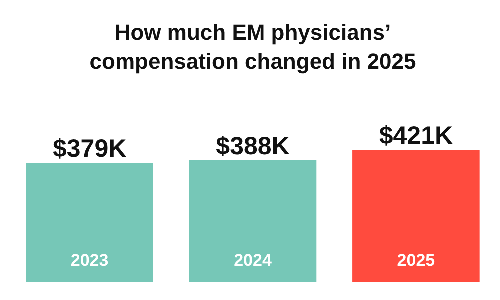 This screenshot has width=500, height=300. What do you see at coordinates (89, 149) in the screenshot?
I see `data-label: $379K` at bounding box center [89, 149].